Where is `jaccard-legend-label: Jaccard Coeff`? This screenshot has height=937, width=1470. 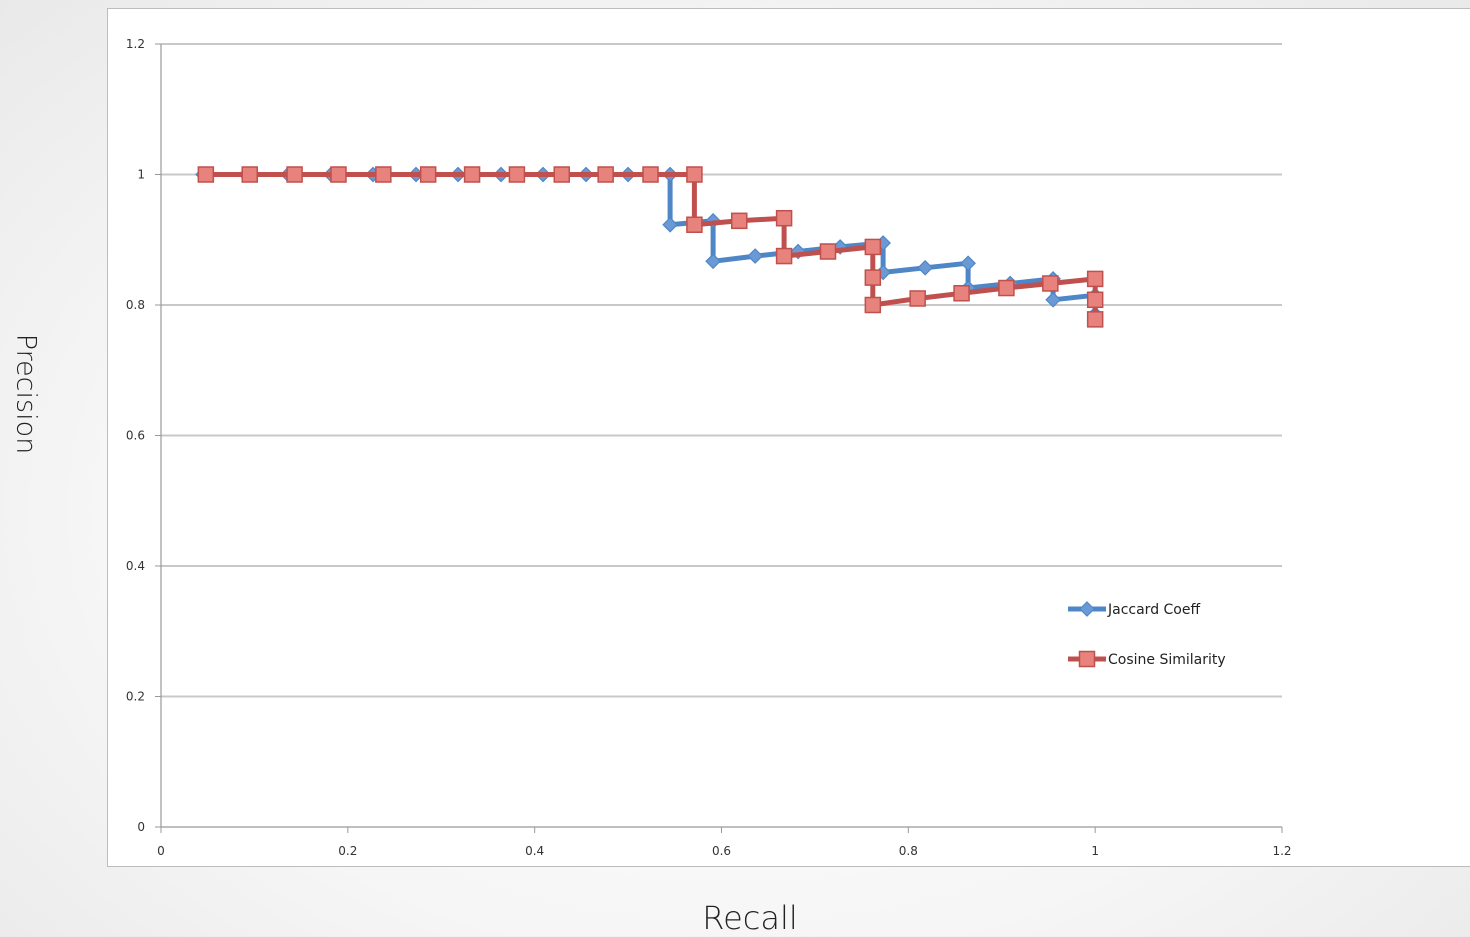
jaccard-legend-label: Jaccard Coeff is located at coordinates (1153, 610).